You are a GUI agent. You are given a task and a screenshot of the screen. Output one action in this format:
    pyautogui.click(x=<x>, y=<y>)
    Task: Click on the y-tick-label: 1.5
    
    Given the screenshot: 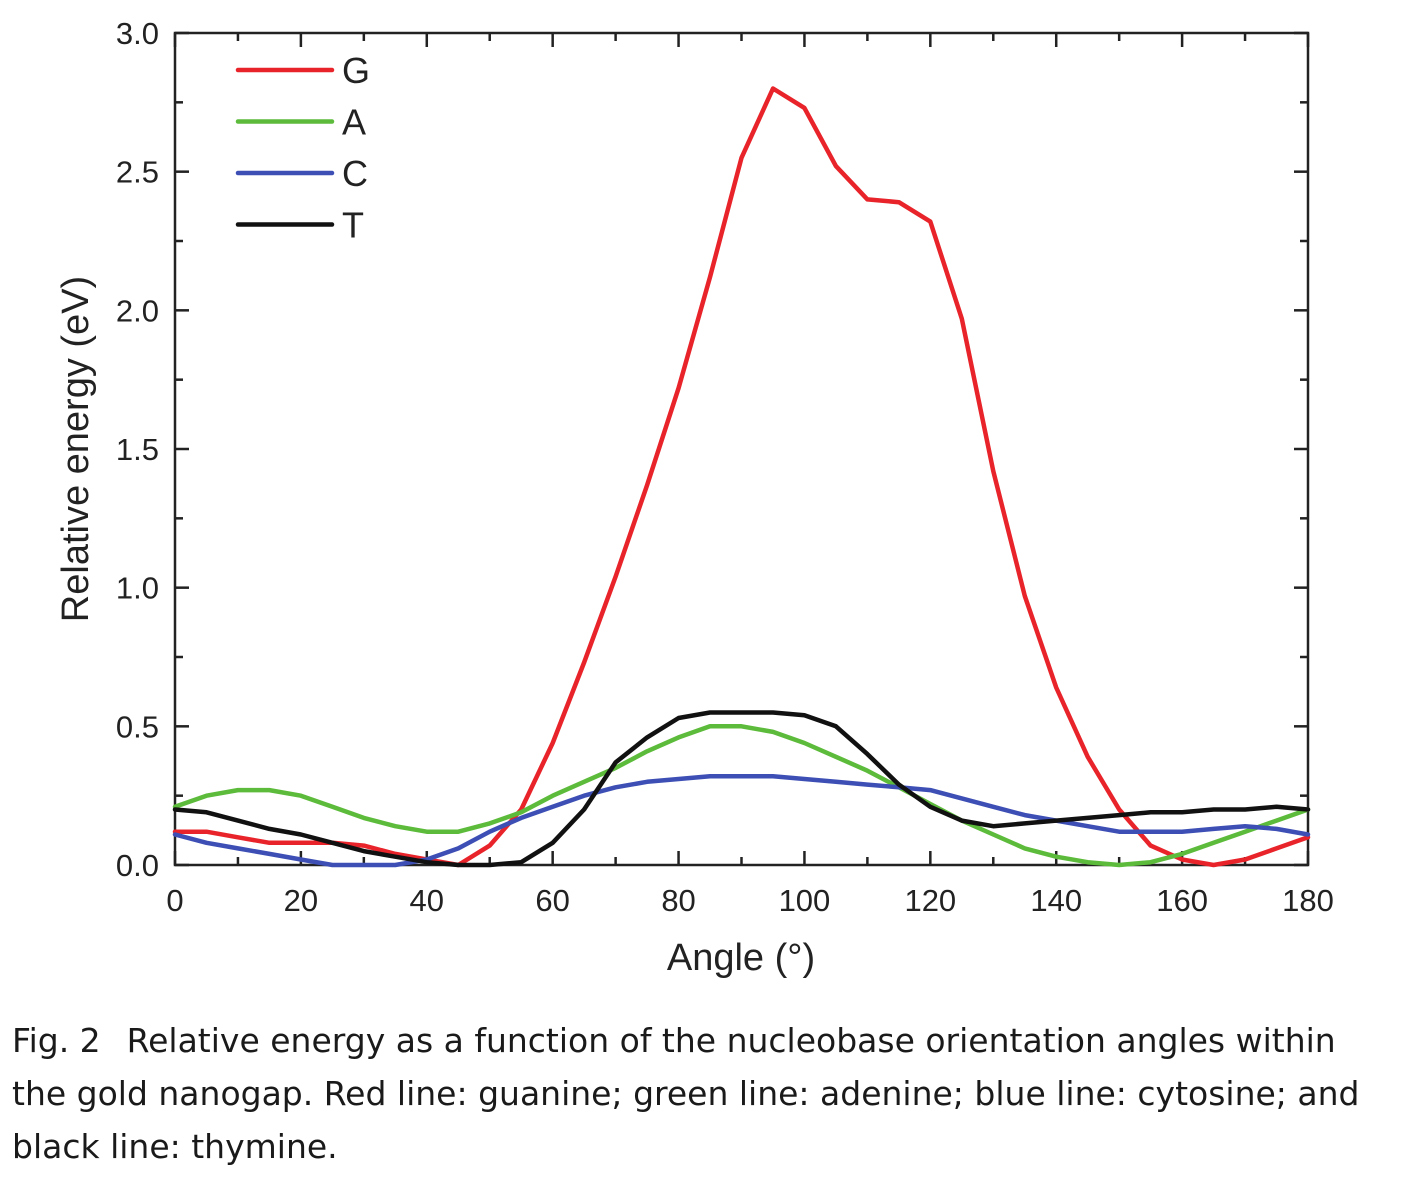 What is the action you would take?
    pyautogui.click(x=137, y=449)
    